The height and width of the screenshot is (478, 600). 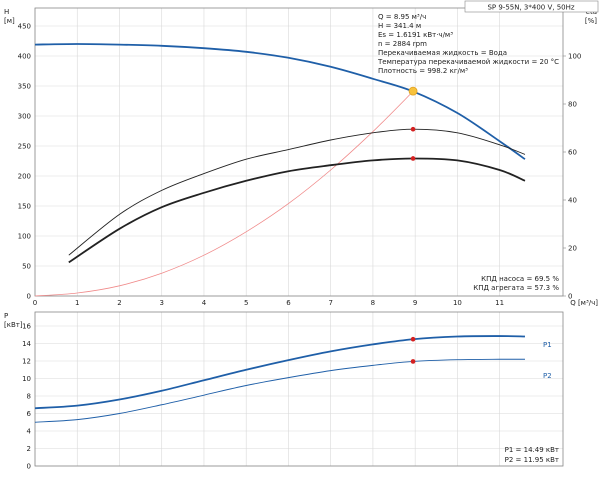 I want to click on duty-info-line: Es = 1.6191 кВт·ч/м³, so click(x=415, y=35).